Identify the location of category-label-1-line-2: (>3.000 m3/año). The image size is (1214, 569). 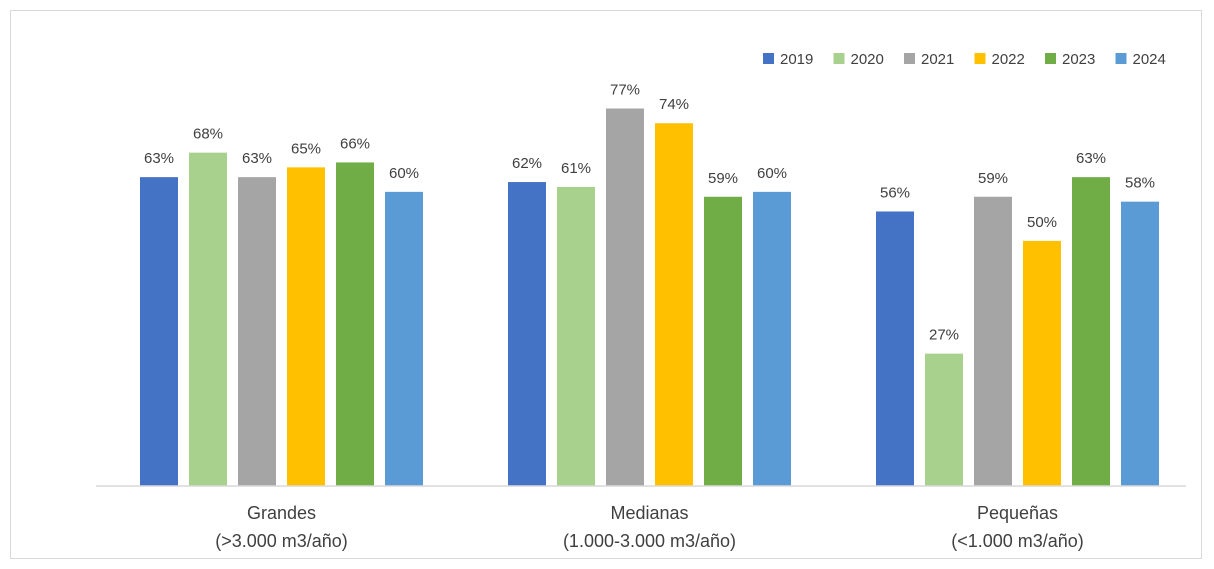
(281, 541).